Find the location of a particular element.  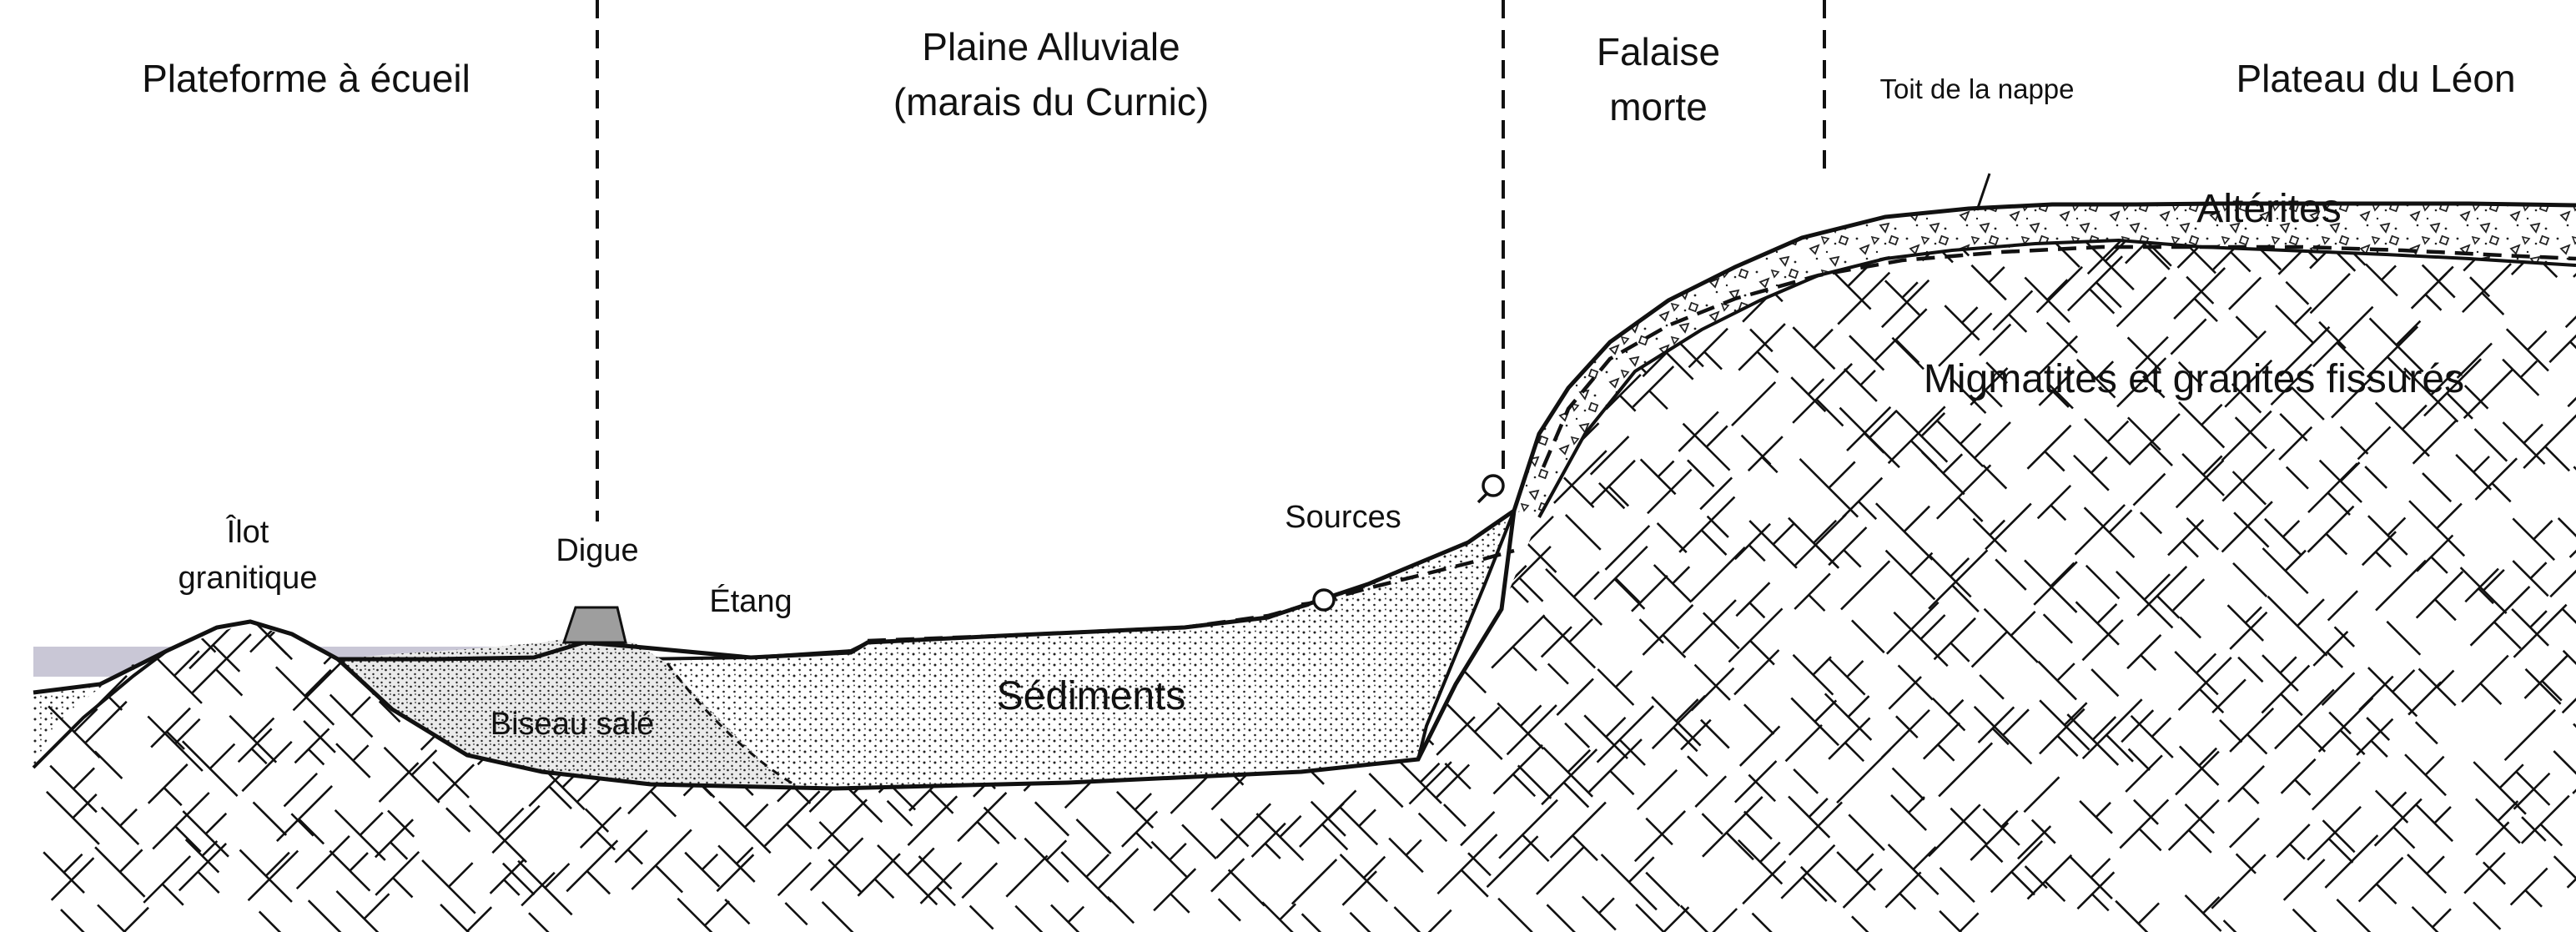

sediment-base is located at coordinates (926, 650).